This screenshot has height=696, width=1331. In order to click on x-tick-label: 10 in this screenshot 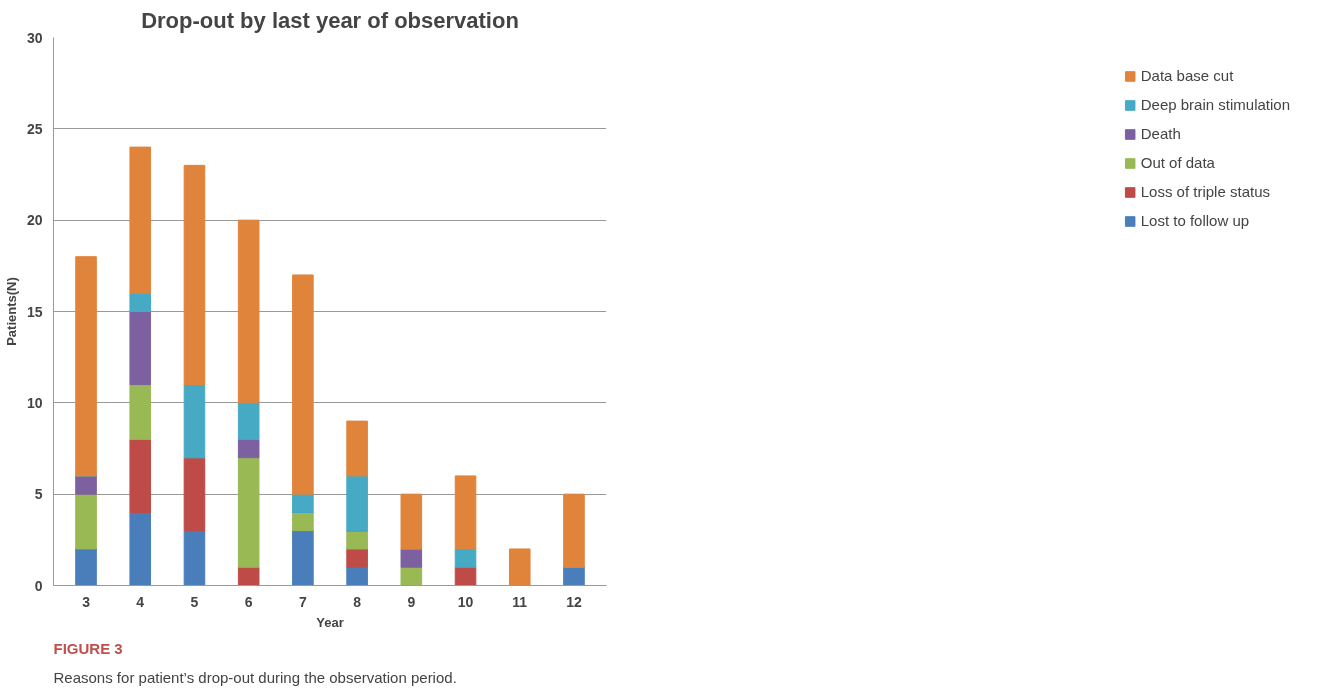, I will do `click(465, 601)`.